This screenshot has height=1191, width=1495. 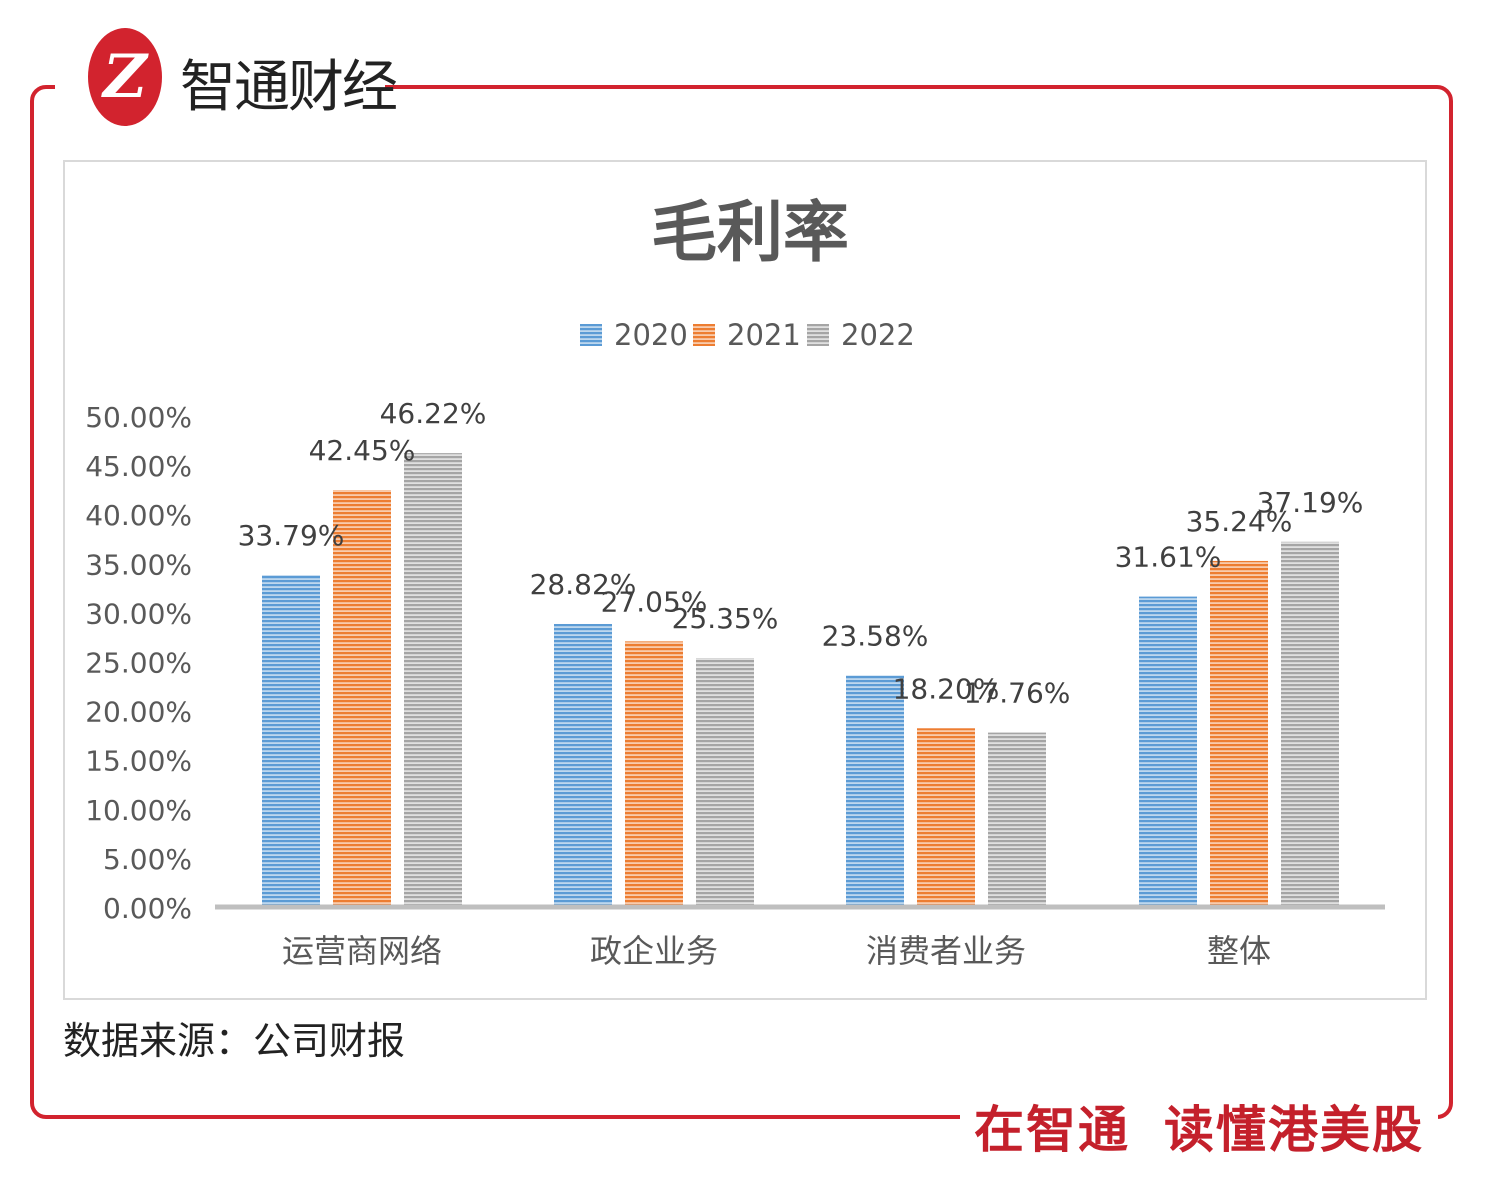 What do you see at coordinates (1310, 502) in the screenshot?
I see `data-label: 37.19%` at bounding box center [1310, 502].